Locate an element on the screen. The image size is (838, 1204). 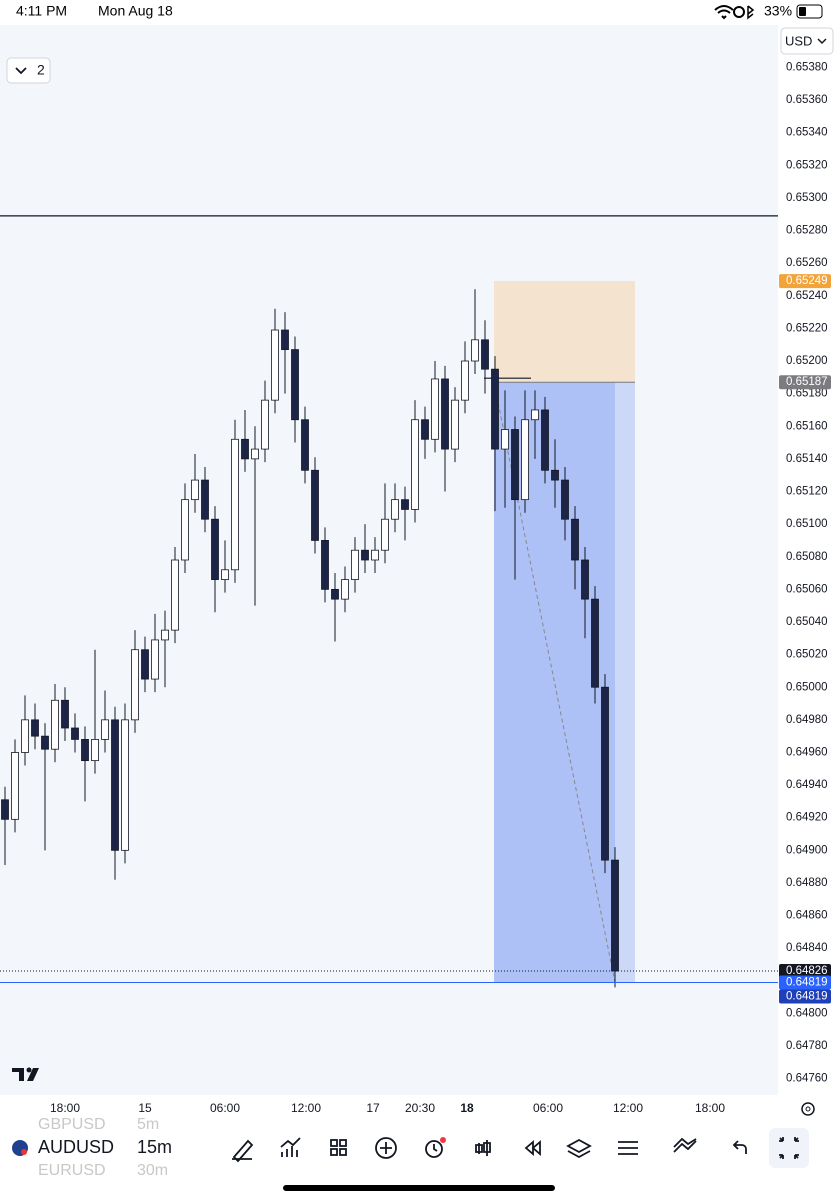
fullscreen-button is located at coordinates (789, 1148).